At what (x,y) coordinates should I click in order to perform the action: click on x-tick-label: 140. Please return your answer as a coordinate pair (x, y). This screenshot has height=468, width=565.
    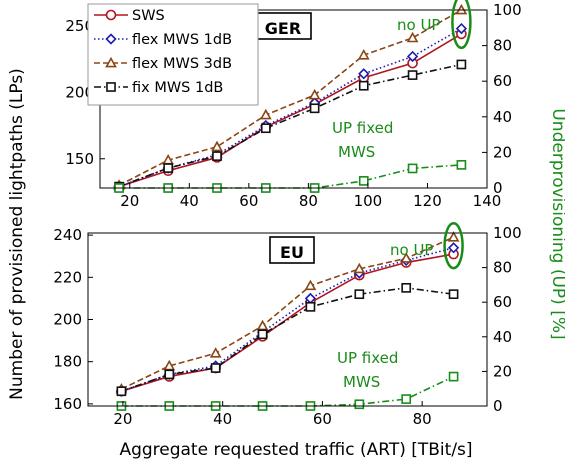
    Looking at the image, I should click on (487, 201).